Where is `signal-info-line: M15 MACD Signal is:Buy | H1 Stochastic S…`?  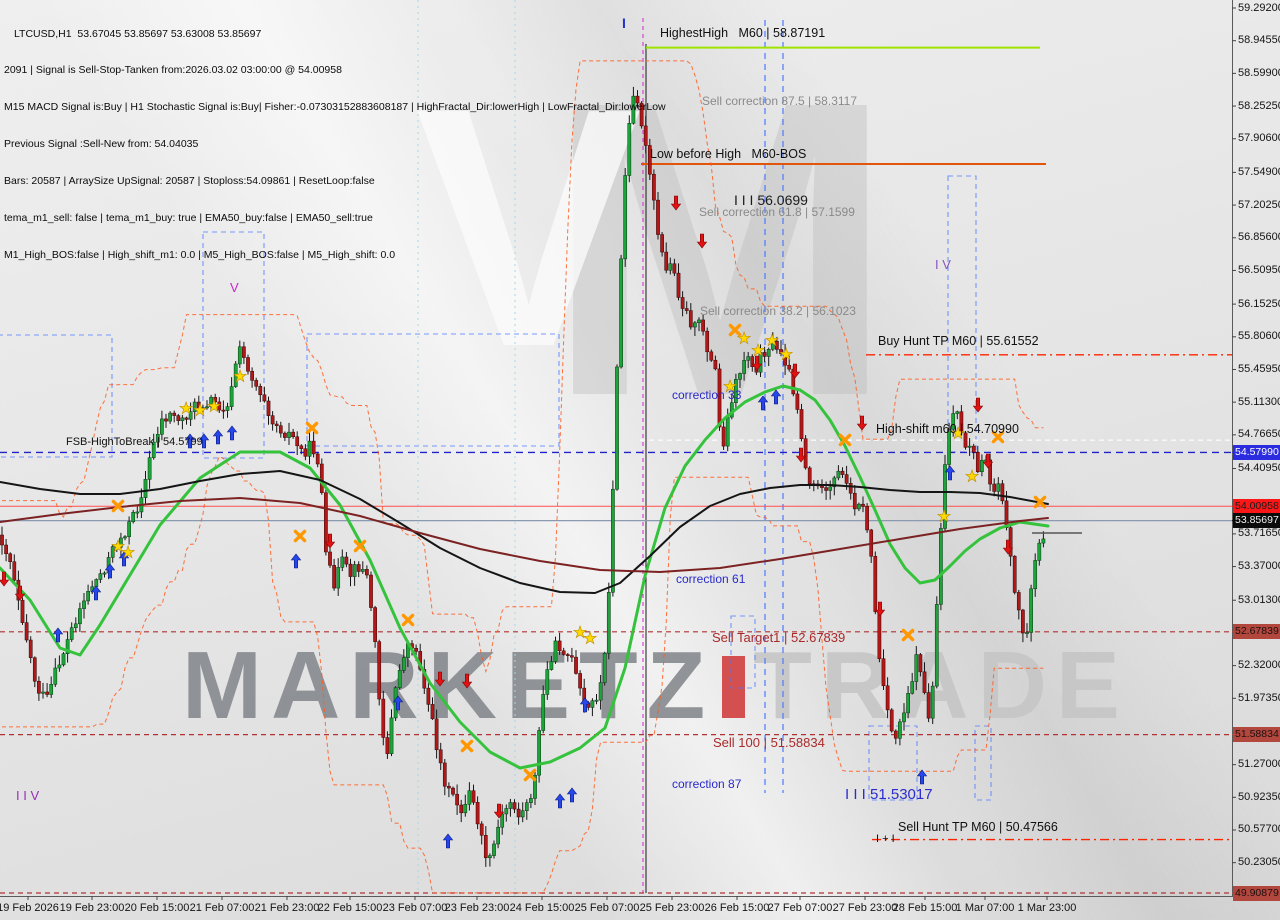 signal-info-line: M15 MACD Signal is:Buy | H1 Stochastic S… is located at coordinates (335, 107).